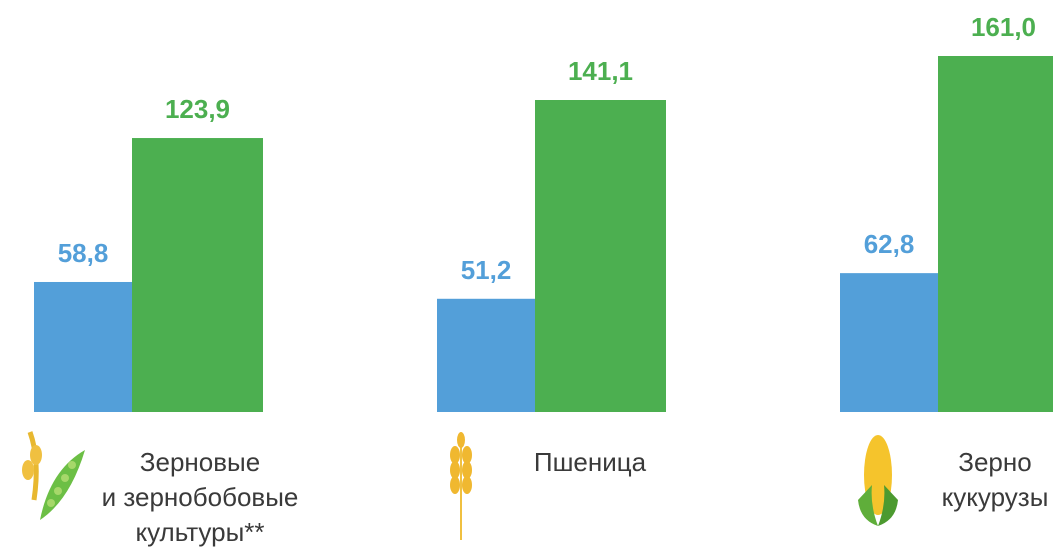  I want to click on value-label: 58,8, so click(83, 253).